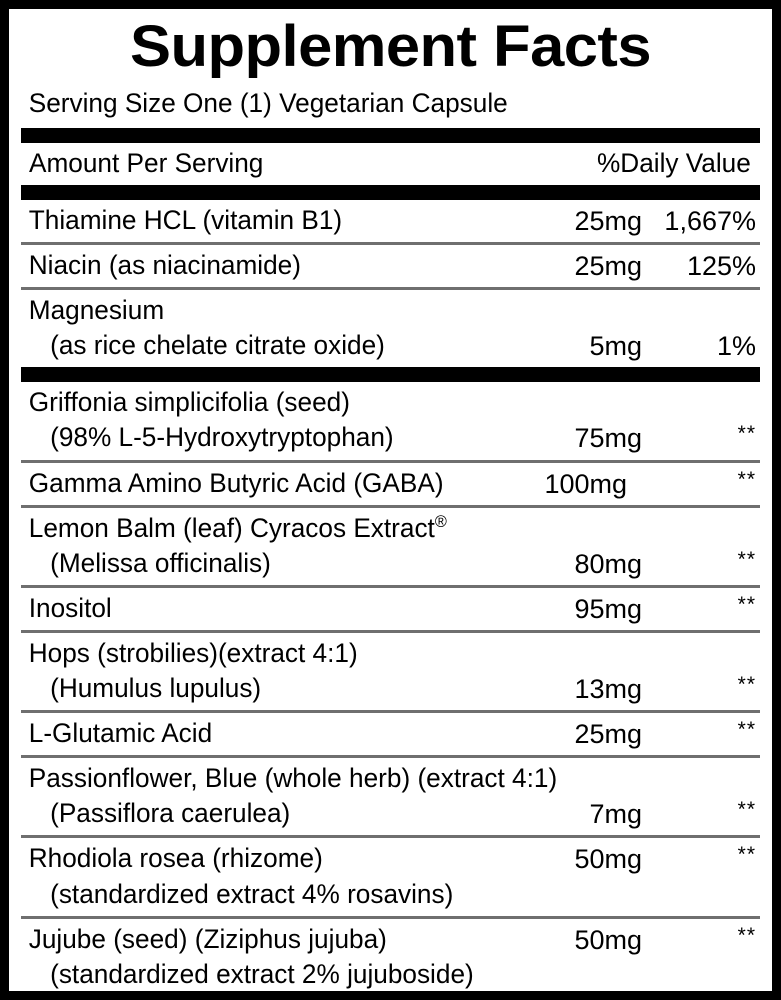 This screenshot has width=781, height=1000. What do you see at coordinates (185, 220) in the screenshot?
I see `ingredient-name-primary: Thiamine HCL (vitamin B1)` at bounding box center [185, 220].